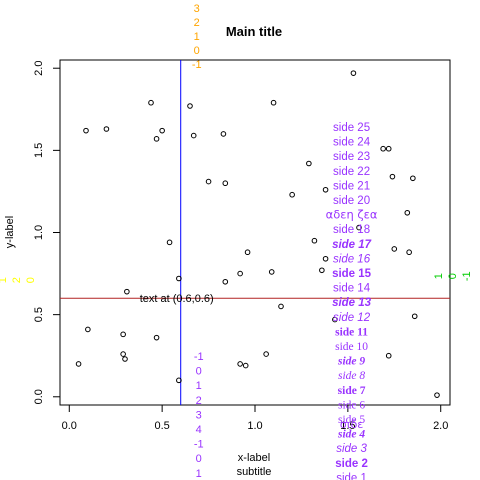  I want to click on right-margin-label: 0, so click(453, 276).